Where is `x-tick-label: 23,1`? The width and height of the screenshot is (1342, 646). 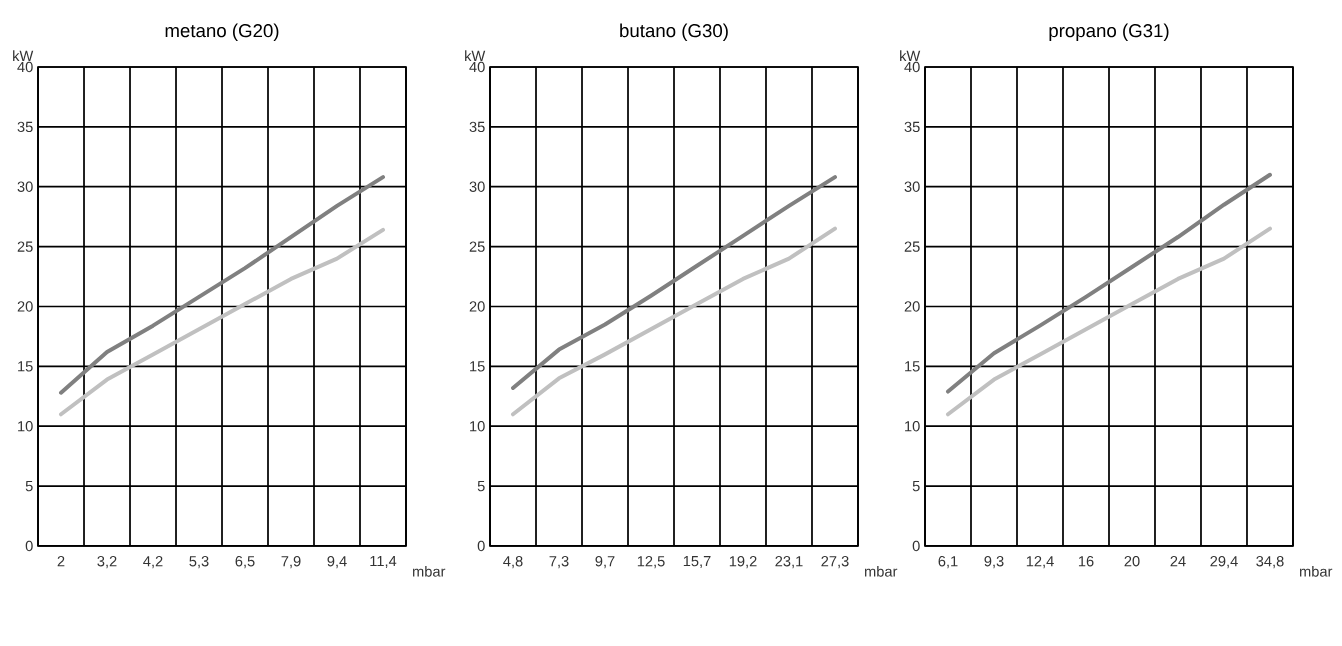 x-tick-label: 23,1 is located at coordinates (789, 562).